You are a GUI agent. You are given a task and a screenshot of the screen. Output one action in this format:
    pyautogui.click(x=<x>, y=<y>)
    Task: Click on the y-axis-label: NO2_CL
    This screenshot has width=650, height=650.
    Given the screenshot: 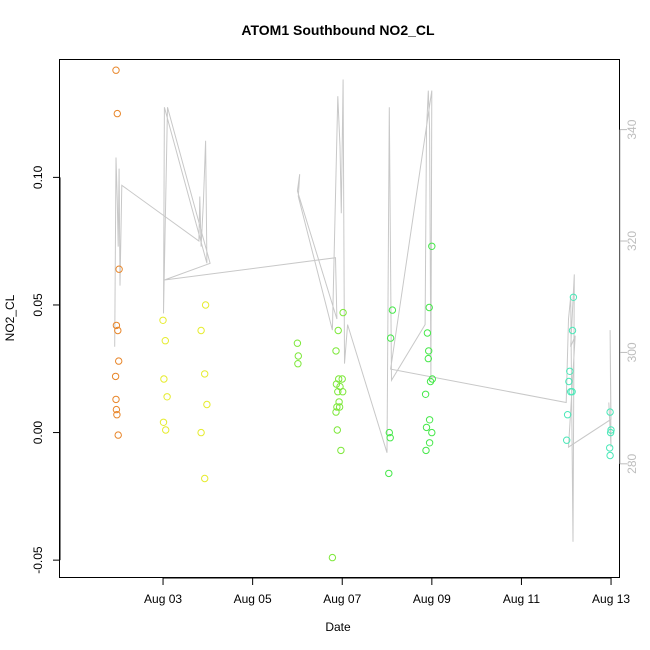 What is the action you would take?
    pyautogui.click(x=10, y=317)
    